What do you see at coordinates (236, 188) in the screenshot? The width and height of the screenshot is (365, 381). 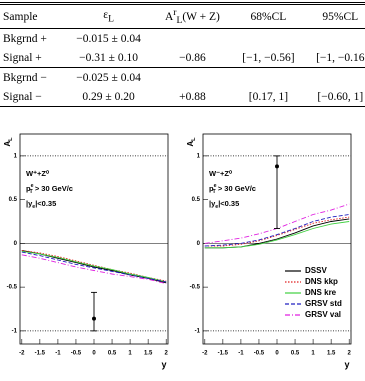 I see `text-rest: > 30 GeV/c` at bounding box center [236, 188].